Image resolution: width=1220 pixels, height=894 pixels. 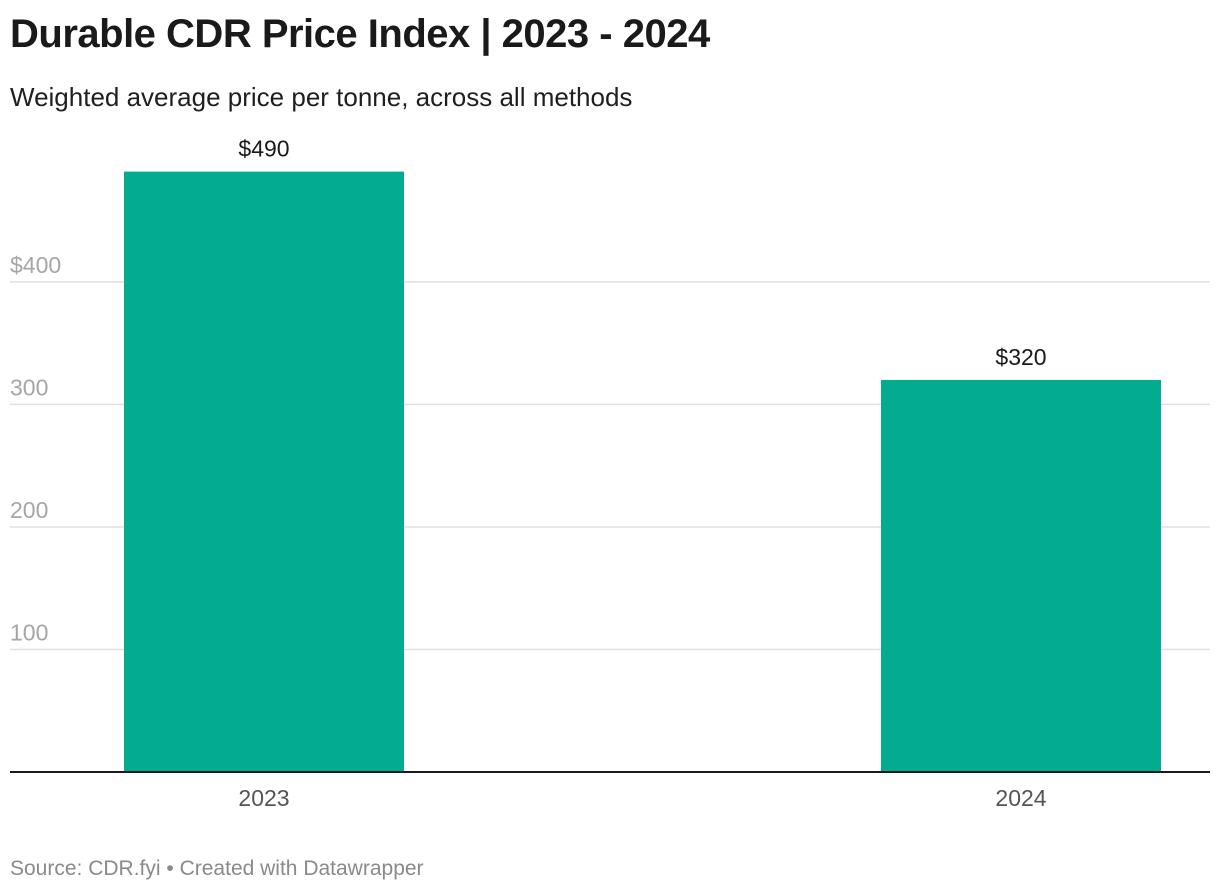 I want to click on bar-2024, so click(x=1021, y=575).